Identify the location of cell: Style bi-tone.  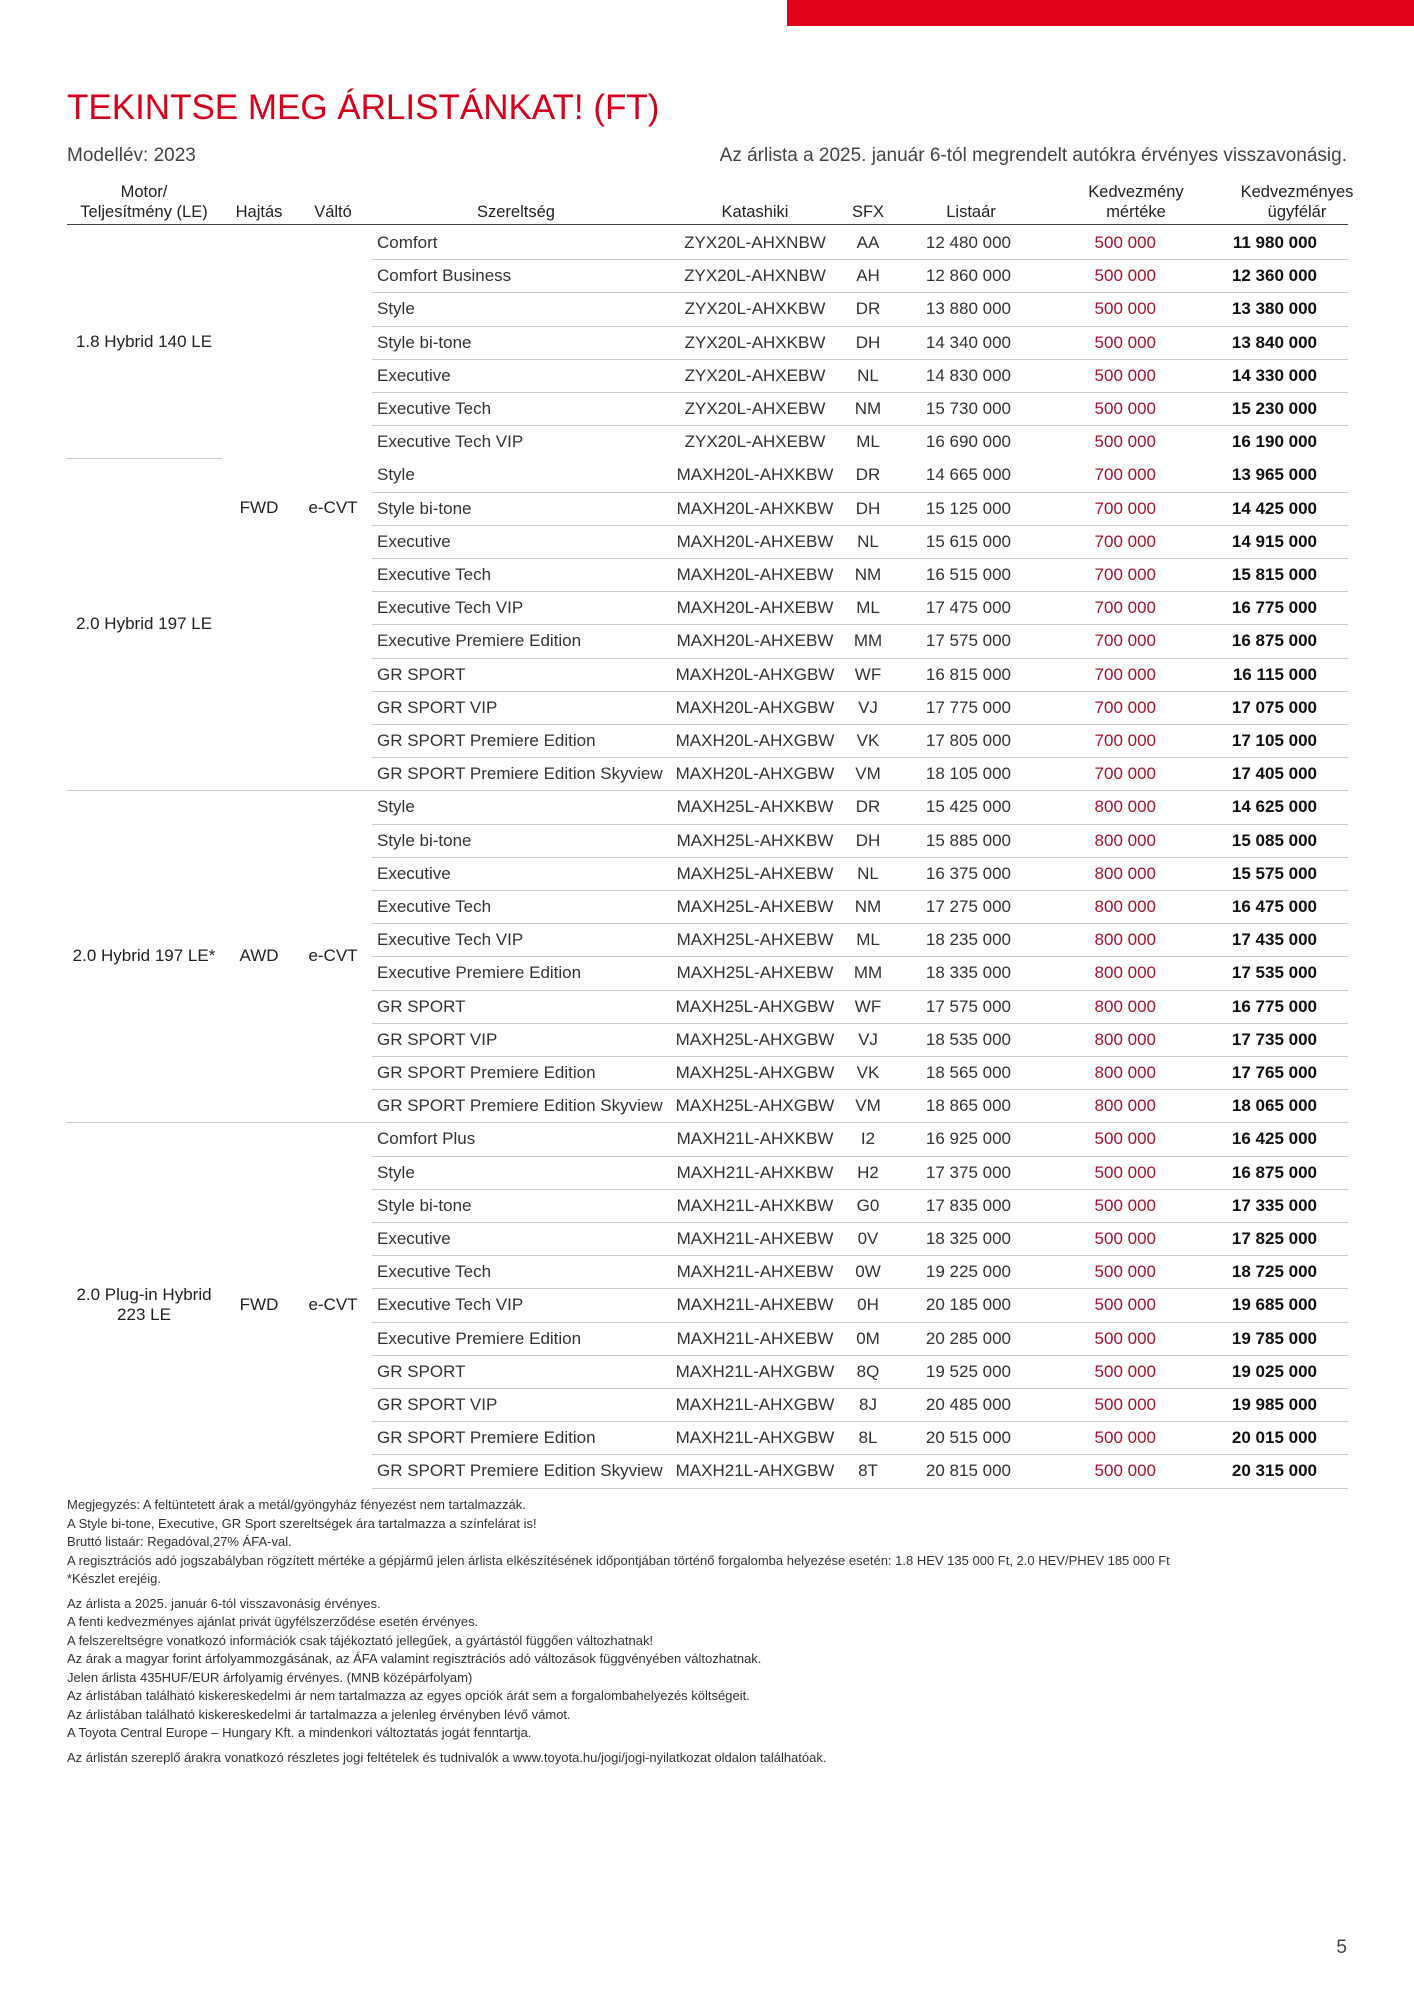
(424, 342).